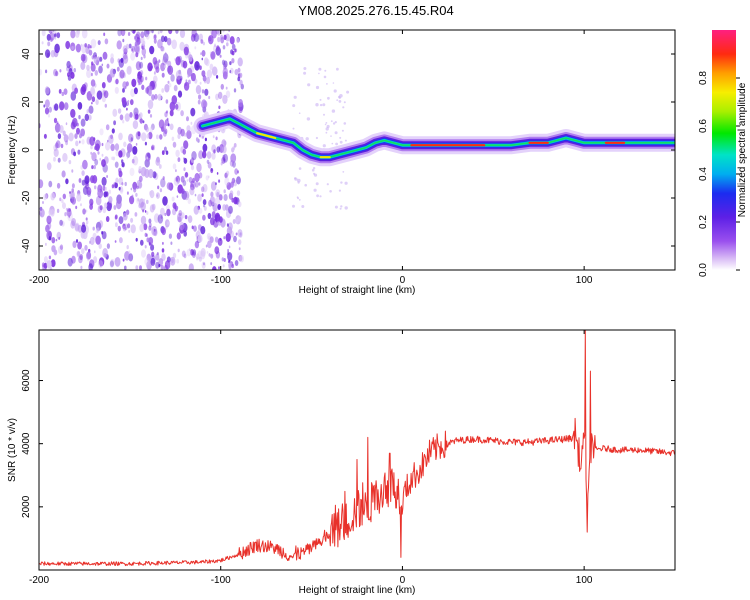  I want to click on colorbar-tick-label: 0.4, so click(703, 174).